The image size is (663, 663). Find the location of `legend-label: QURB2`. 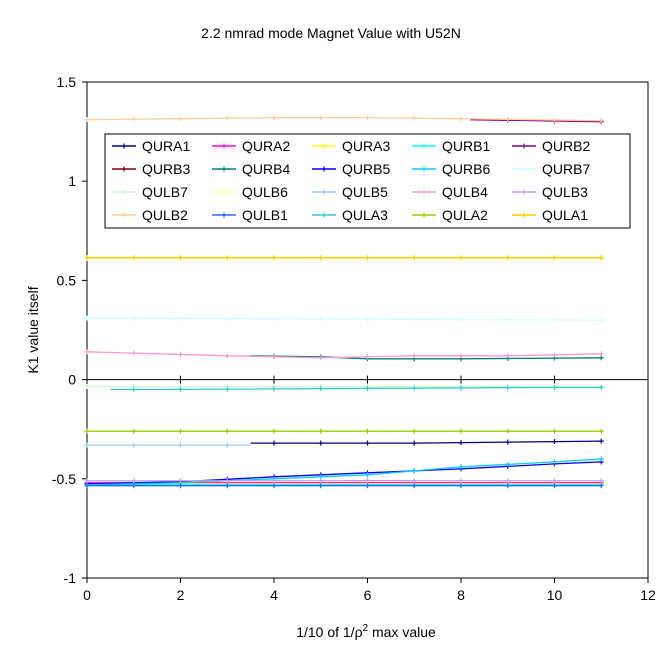

legend-label: QURB2 is located at coordinates (566, 146).